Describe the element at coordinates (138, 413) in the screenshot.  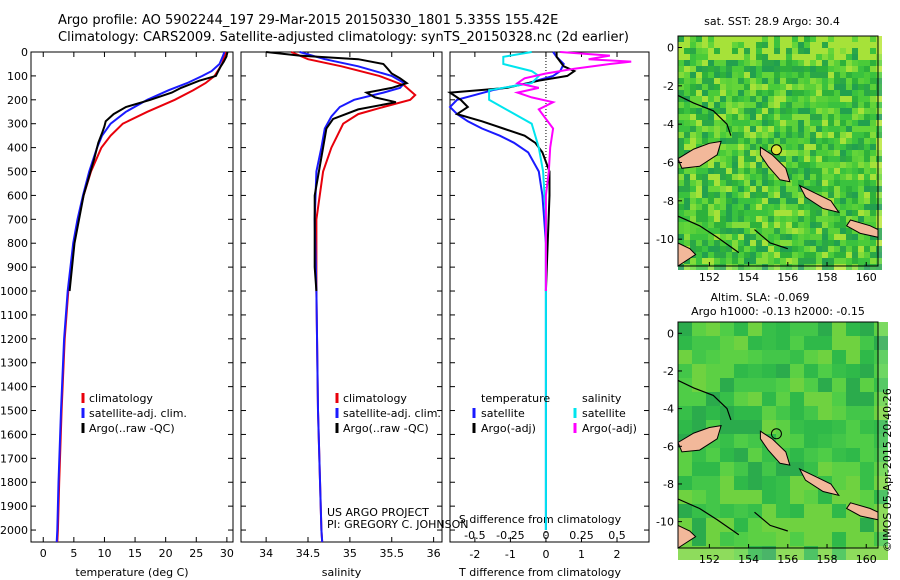
I see `legend-label: satellite-adj. clim.` at that location.